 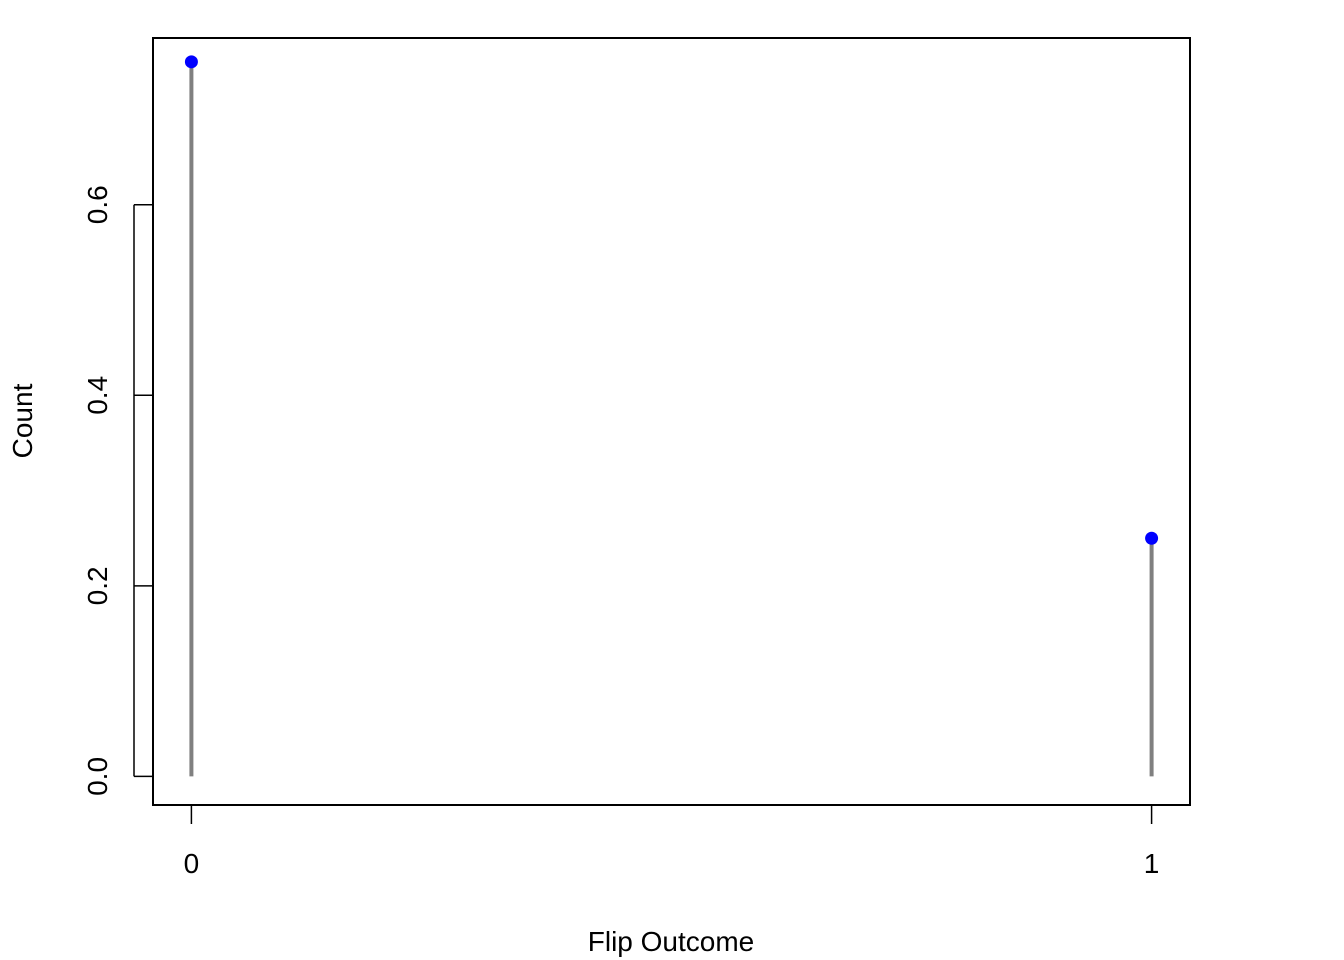 What do you see at coordinates (192, 863) in the screenshot?
I see `x-tick-label: 0` at bounding box center [192, 863].